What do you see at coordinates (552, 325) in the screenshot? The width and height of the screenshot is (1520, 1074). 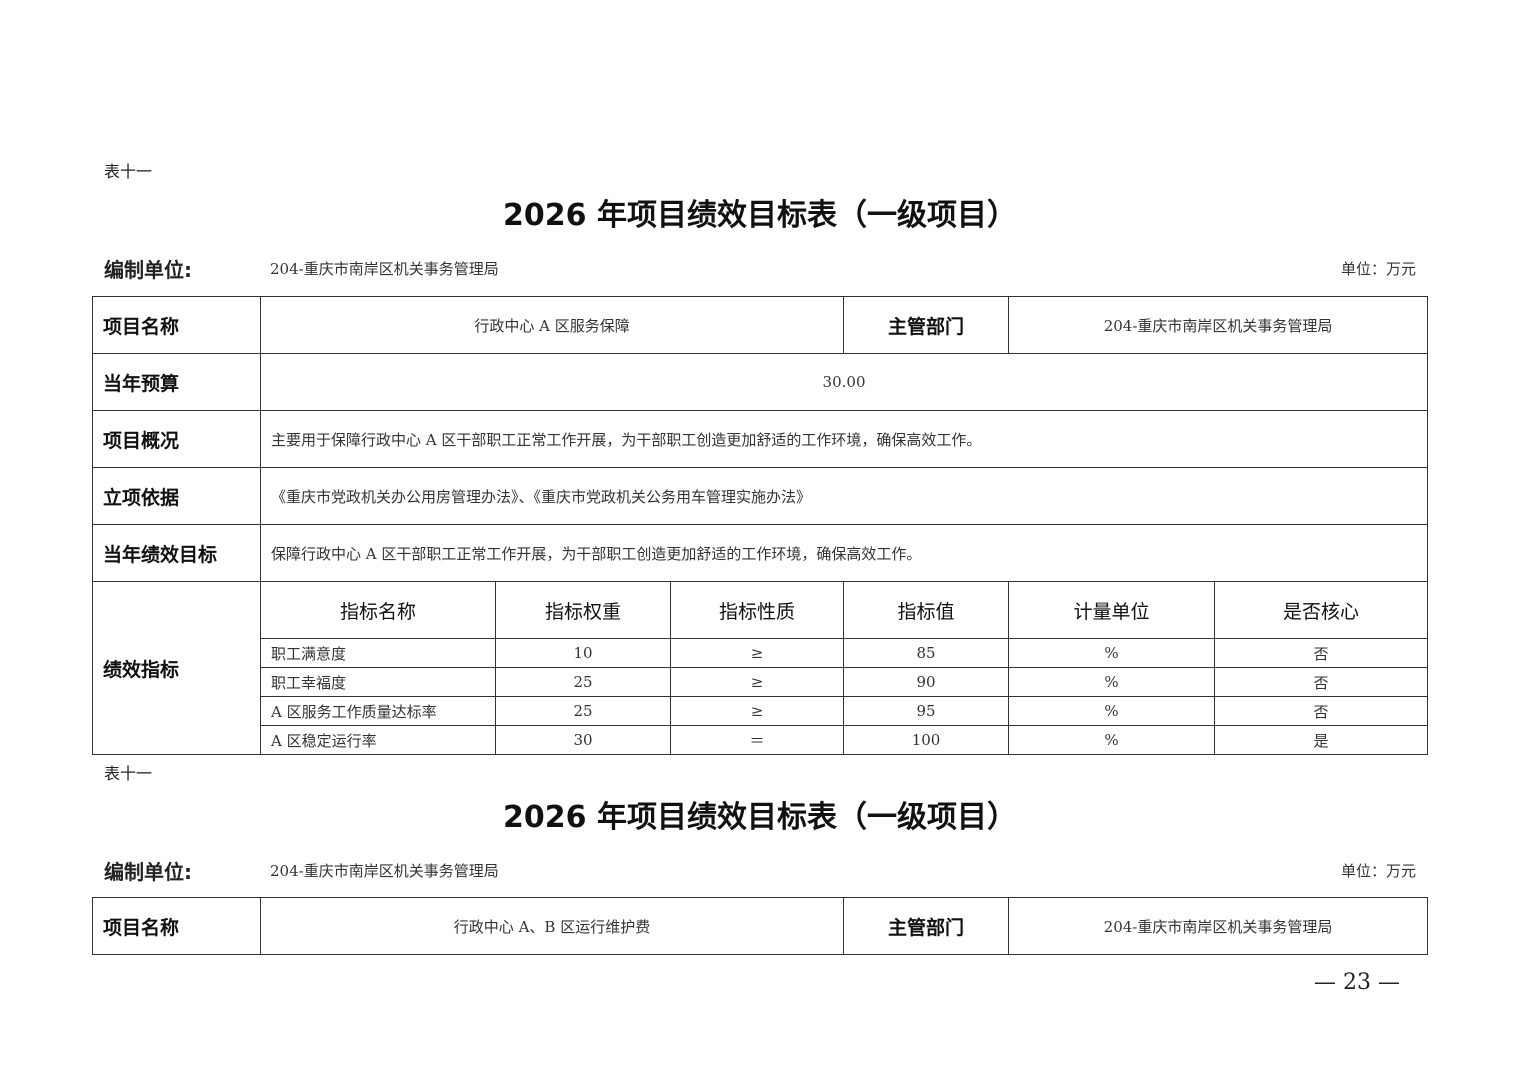 I see `project-name: 行政中心 A 区服务保障` at bounding box center [552, 325].